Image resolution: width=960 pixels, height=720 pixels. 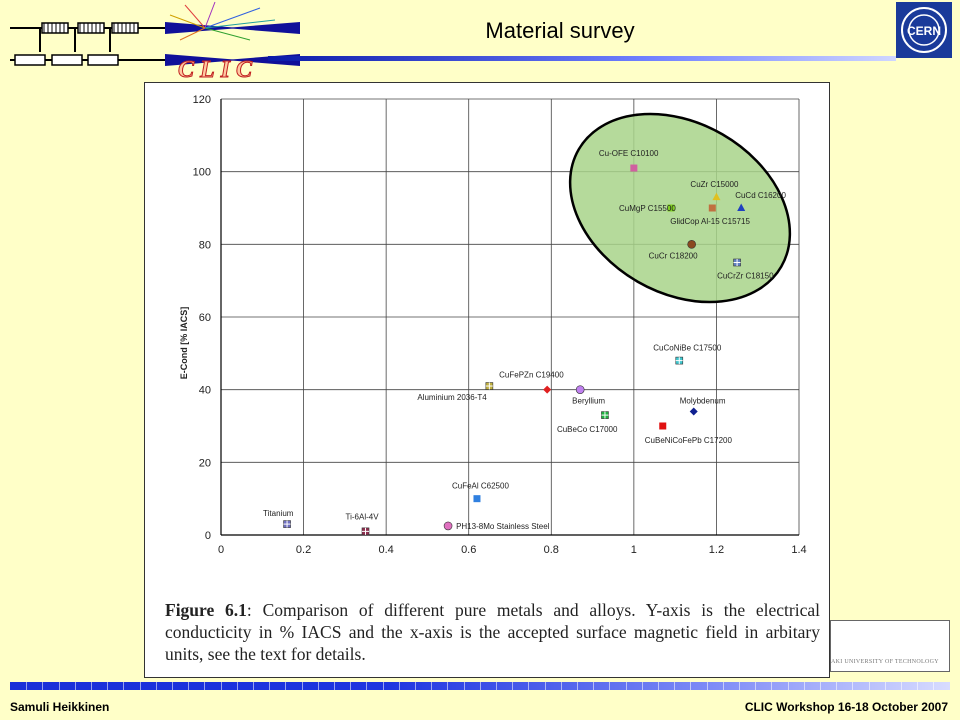 I want to click on highlight-ellipse, so click(x=680, y=208).